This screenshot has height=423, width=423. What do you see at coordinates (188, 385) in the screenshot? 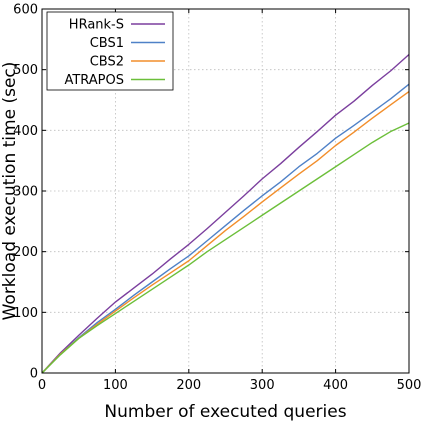
I see `x-tick-label: 200` at bounding box center [188, 385].